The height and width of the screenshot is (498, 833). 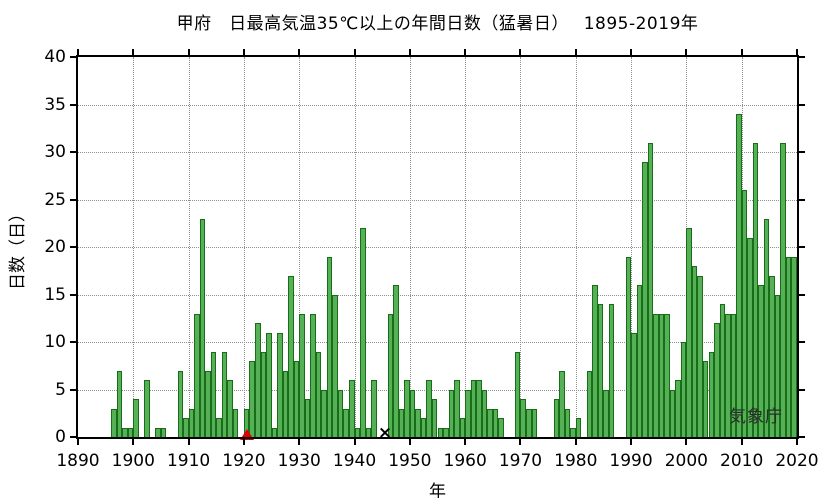 I want to click on x-tick-bottom-1960, so click(x=465, y=442).